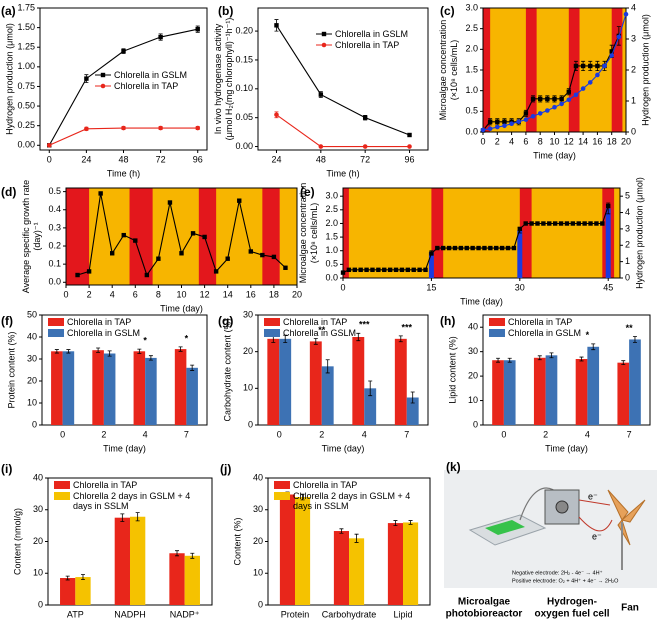  What do you see at coordinates (17, 541) in the screenshot?
I see `y-axis-title: Content (nmol/g)` at bounding box center [17, 541].